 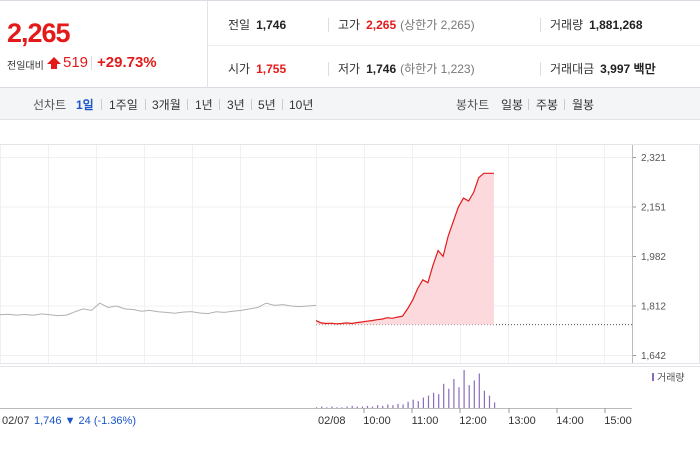 I want to click on time-tick-label: 12:00, so click(x=473, y=421).